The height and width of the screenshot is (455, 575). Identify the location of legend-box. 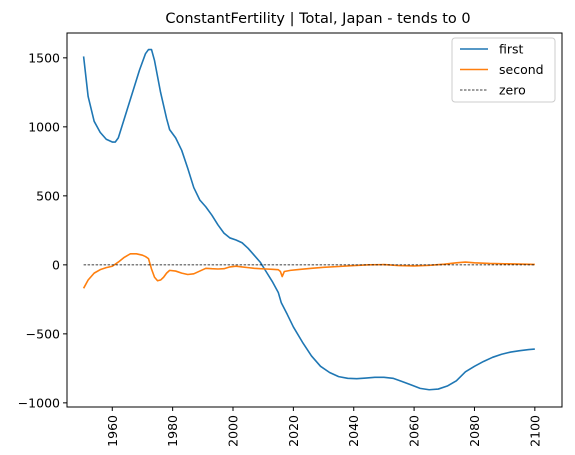
(503, 70).